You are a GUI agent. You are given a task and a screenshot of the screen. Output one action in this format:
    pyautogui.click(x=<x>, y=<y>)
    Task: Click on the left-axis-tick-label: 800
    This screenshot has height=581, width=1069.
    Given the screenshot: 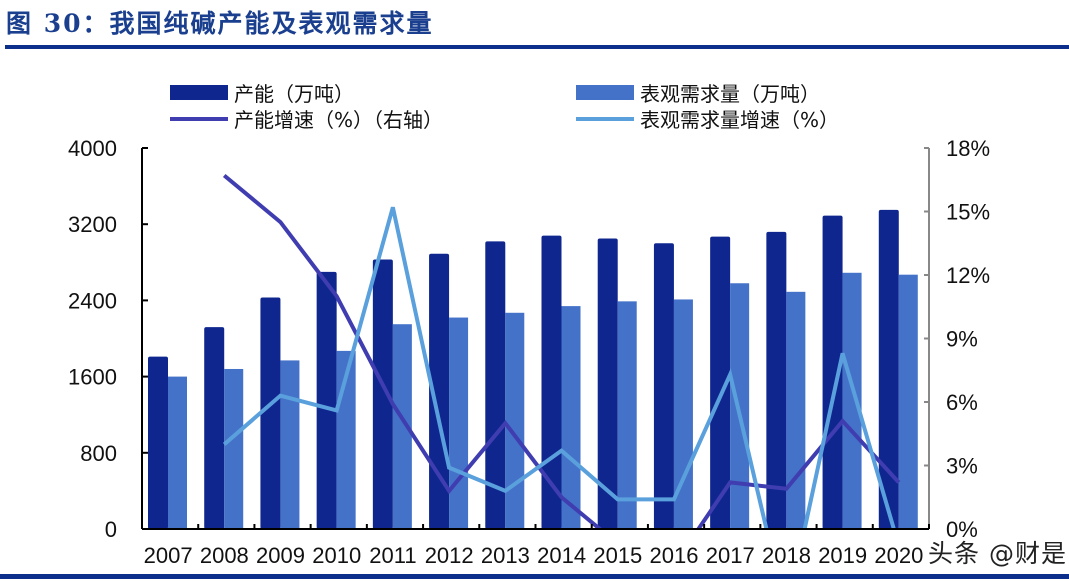 What is the action you would take?
    pyautogui.click(x=98, y=453)
    